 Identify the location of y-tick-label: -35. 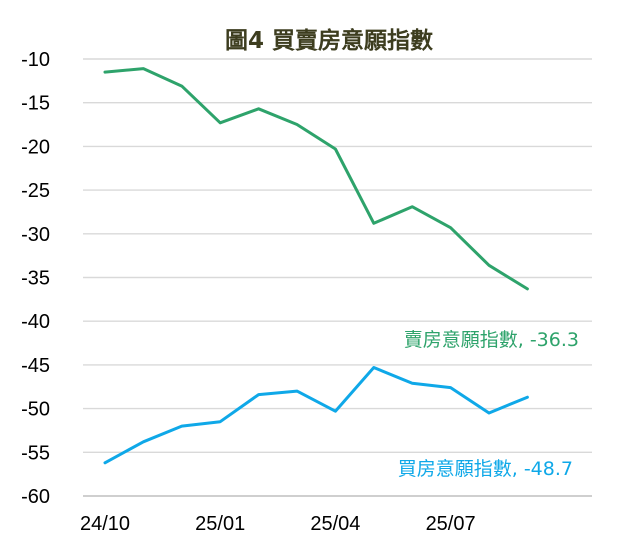
(35, 279).